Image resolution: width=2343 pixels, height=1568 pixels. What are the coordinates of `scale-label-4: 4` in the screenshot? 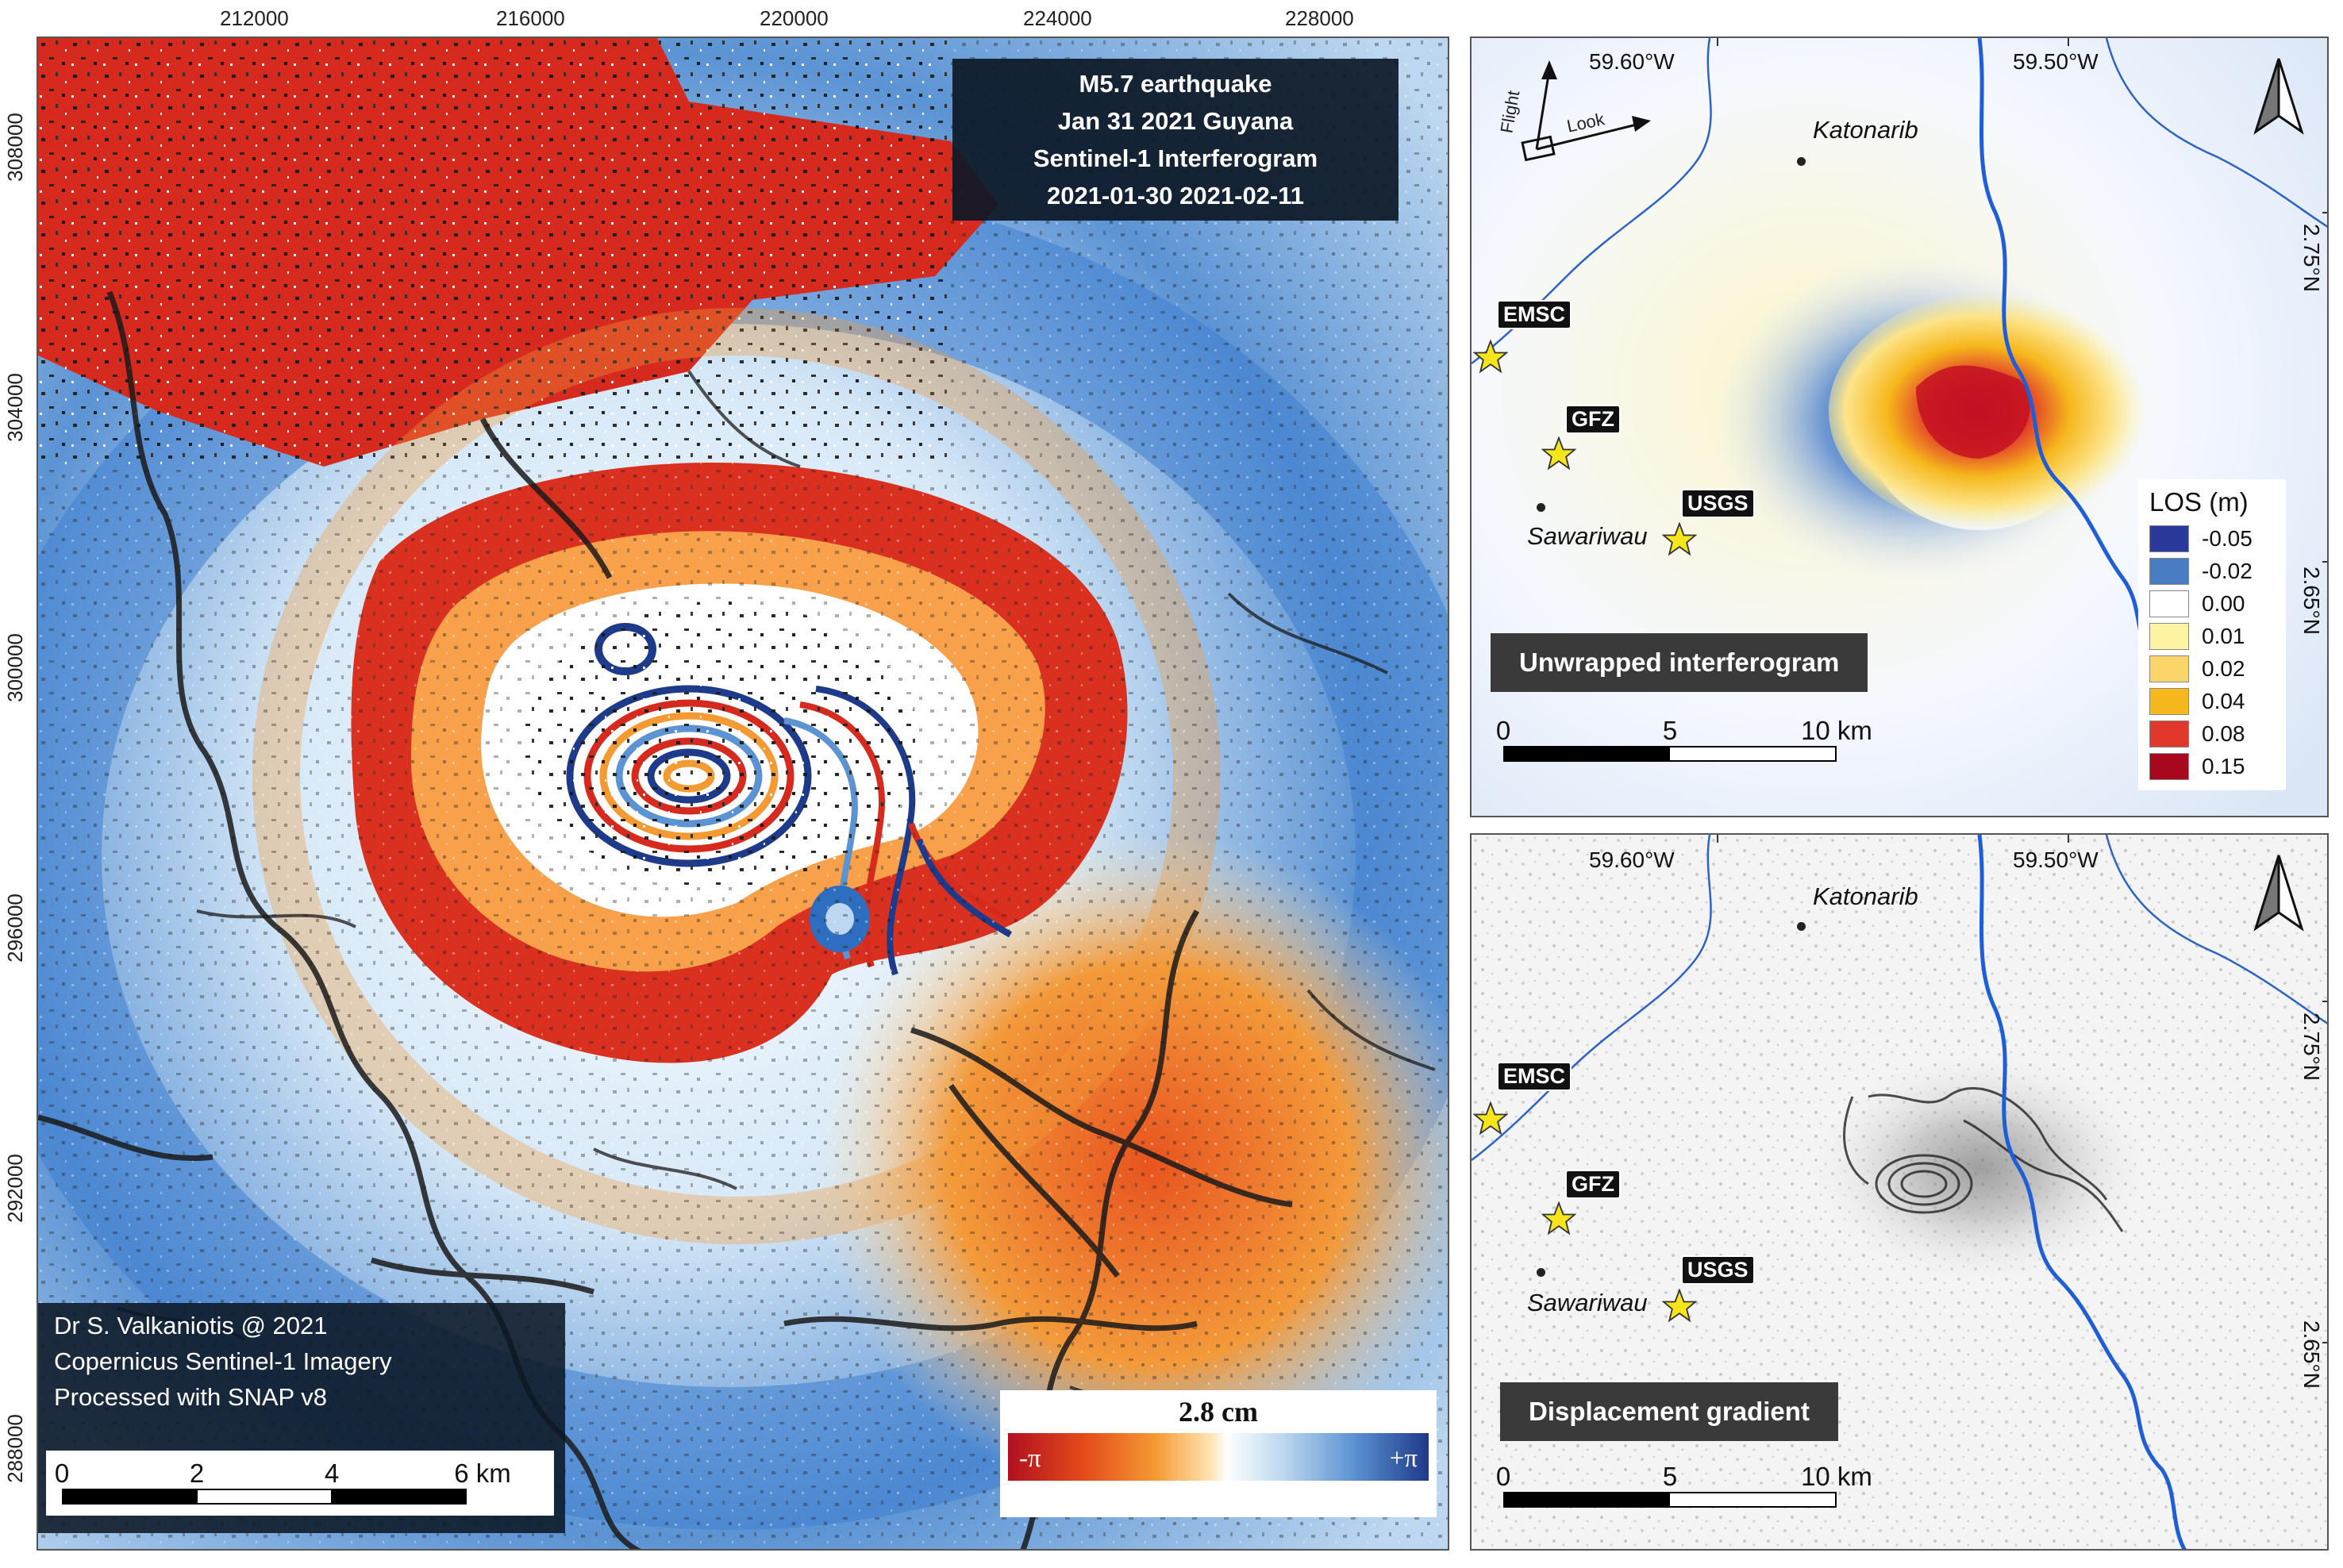 It's located at (332, 1473).